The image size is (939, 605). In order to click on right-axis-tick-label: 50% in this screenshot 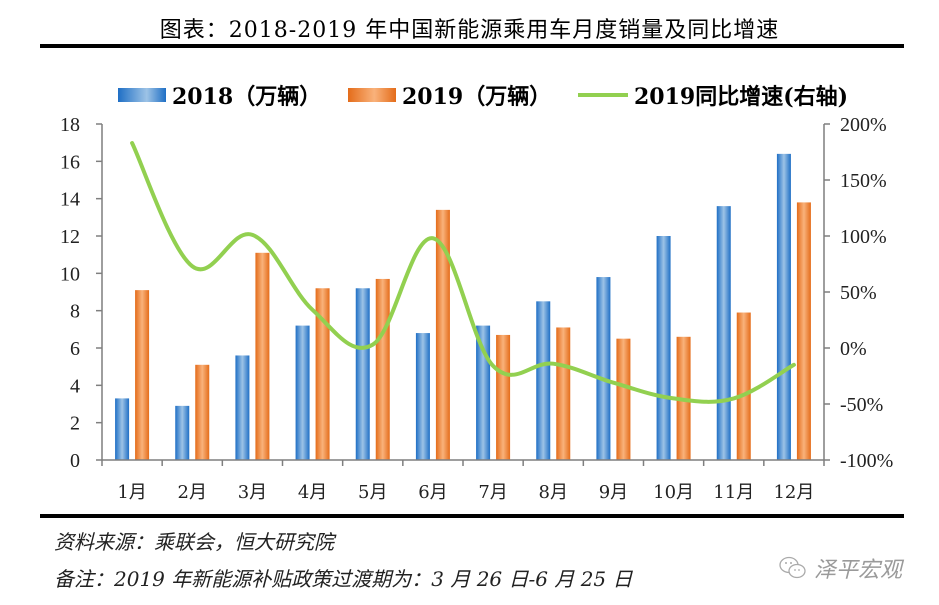, I will do `click(858, 293)`.